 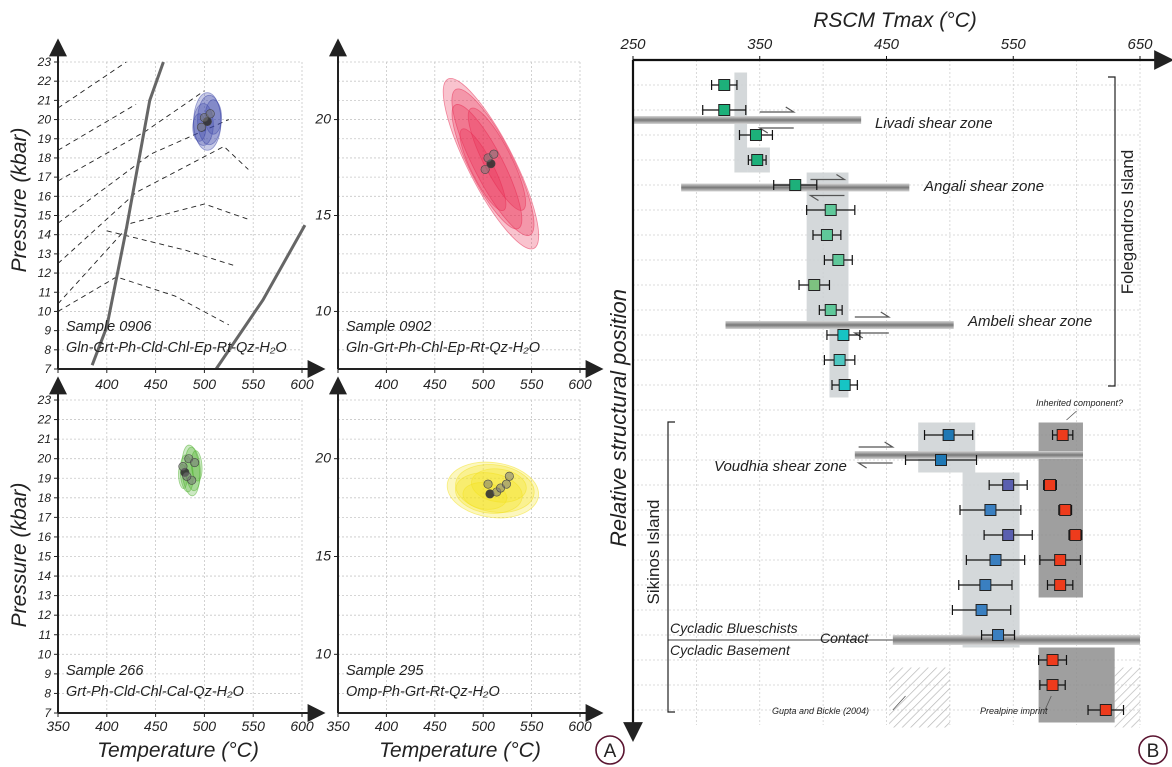 I want to click on pressure-tick-label: 14, so click(x=45, y=235).